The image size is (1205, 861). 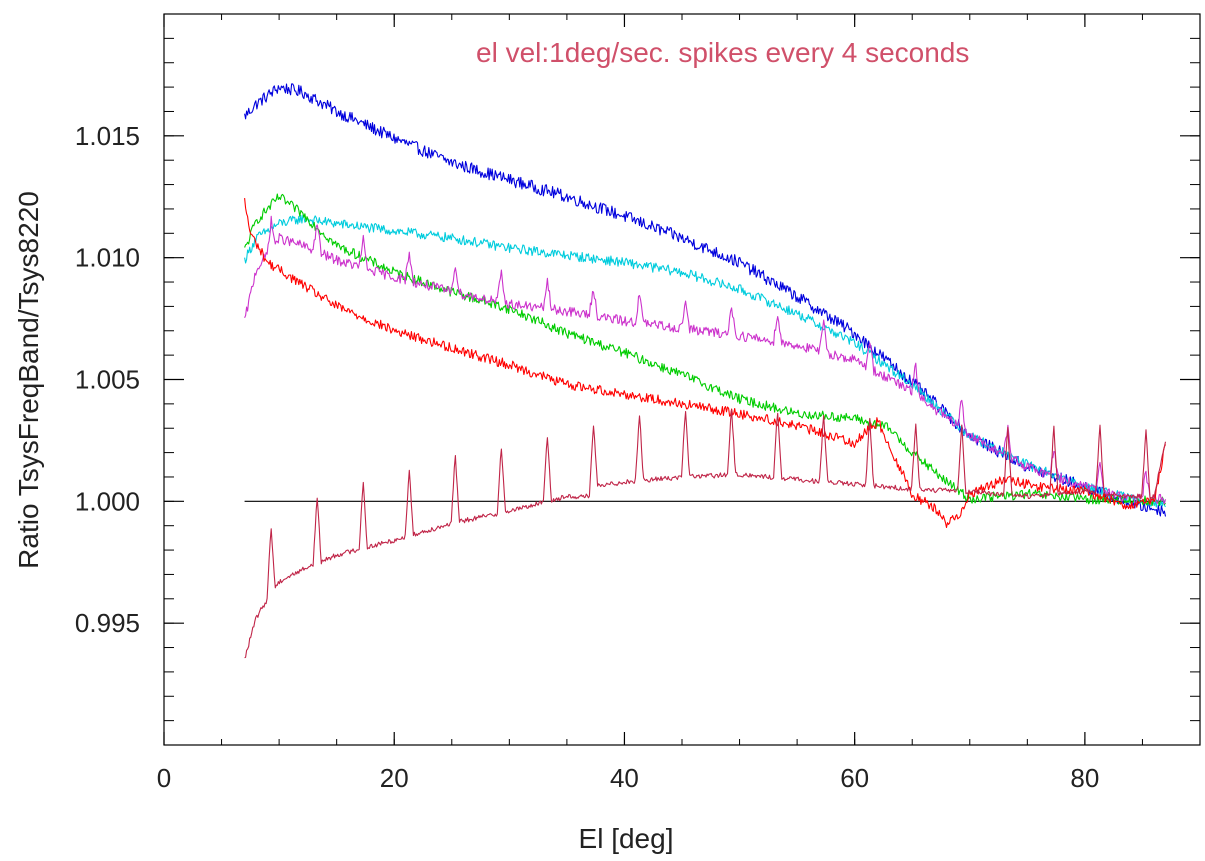 I want to click on y-tick-label: 0.995, so click(x=107, y=623).